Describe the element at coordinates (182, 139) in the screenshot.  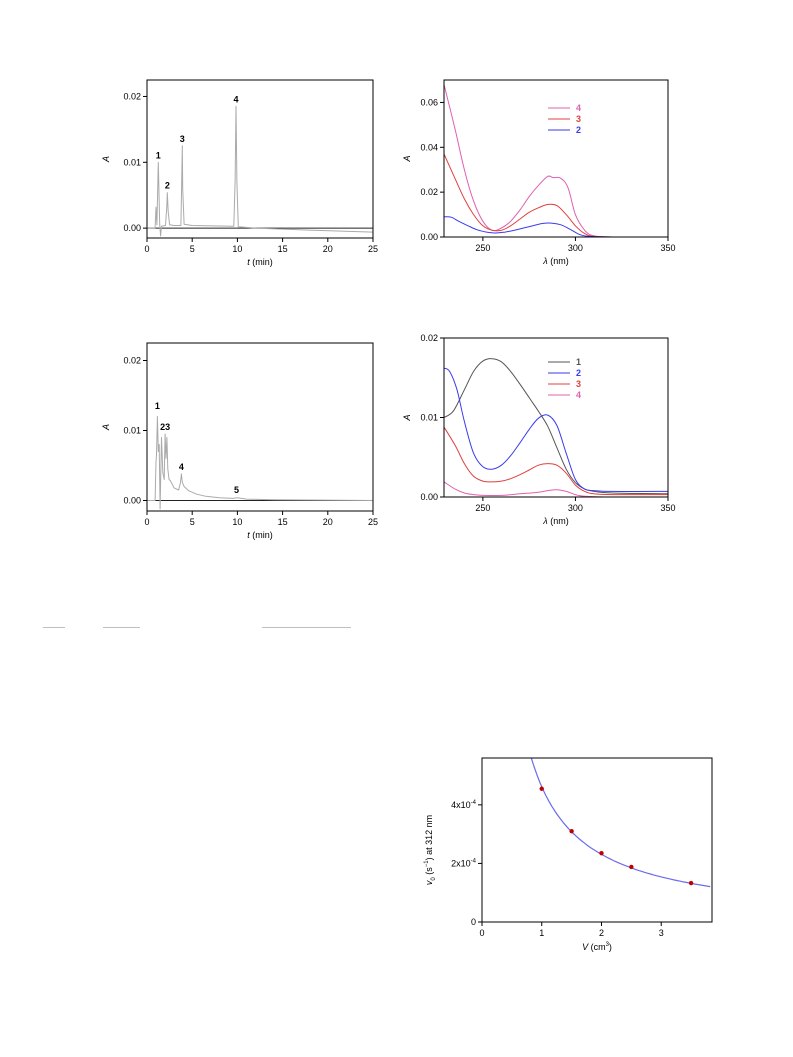
I see `peak-label: 3` at that location.